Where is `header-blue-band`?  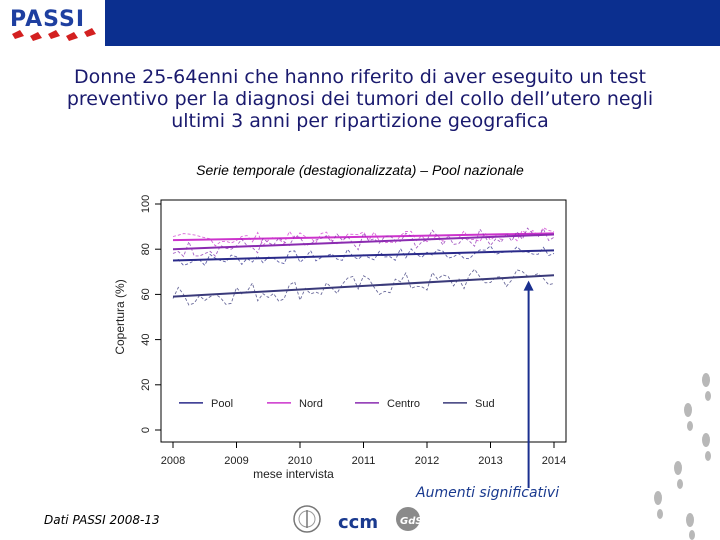 header-blue-band is located at coordinates (412, 23).